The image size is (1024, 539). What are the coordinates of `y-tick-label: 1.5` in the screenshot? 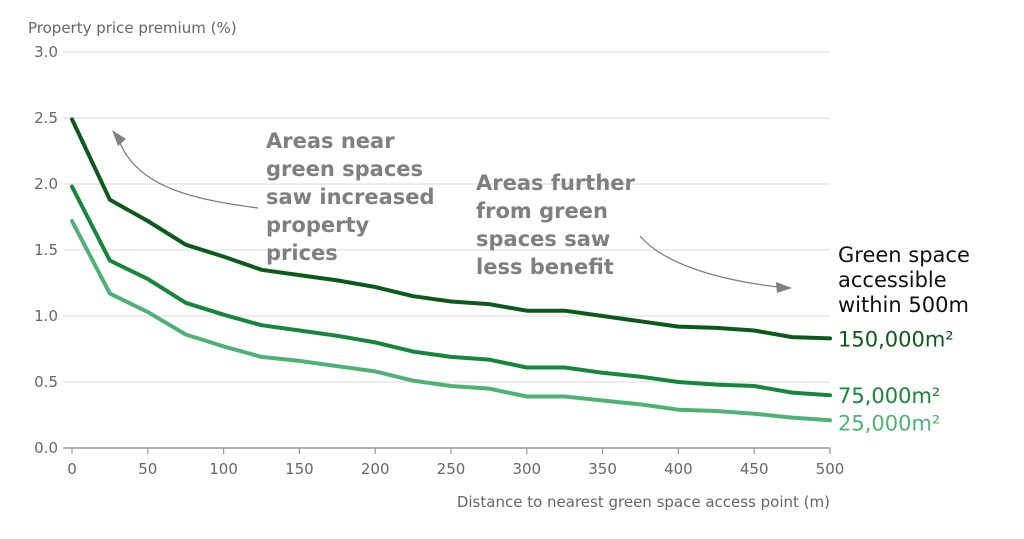 It's located at (46, 250).